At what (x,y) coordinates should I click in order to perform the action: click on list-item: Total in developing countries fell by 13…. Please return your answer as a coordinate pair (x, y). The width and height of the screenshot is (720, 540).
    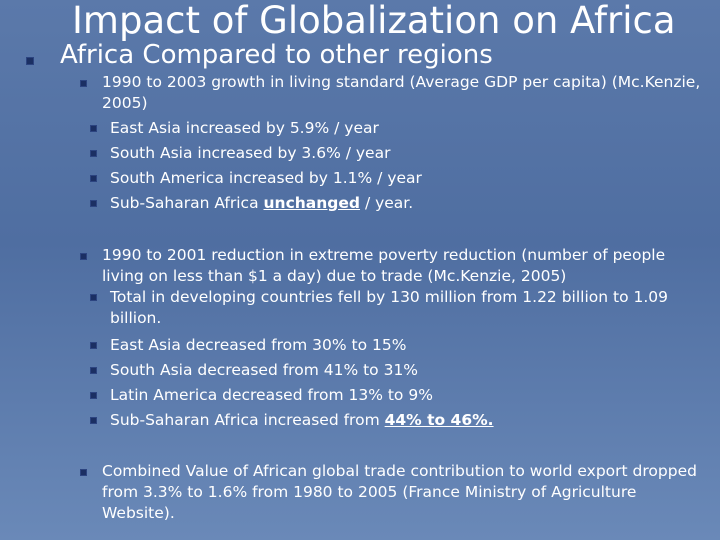
    Looking at the image, I should click on (395, 308).